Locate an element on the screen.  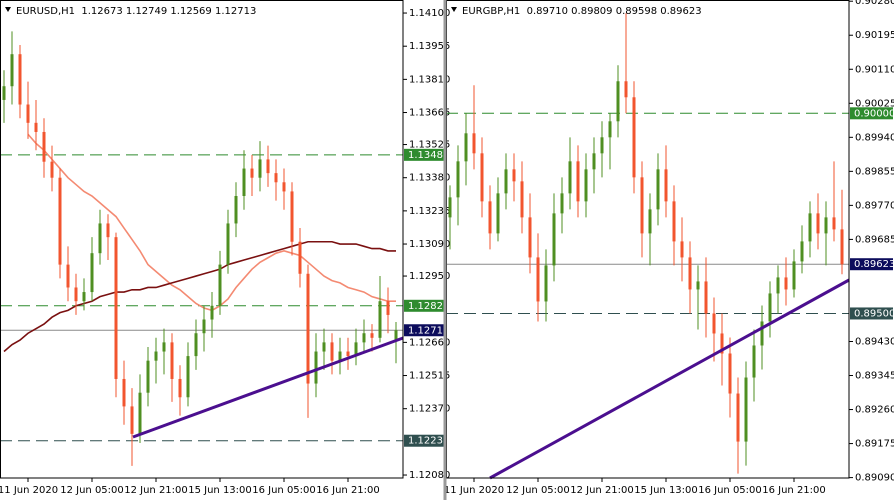
last-price-label: 0.89623 is located at coordinates (874, 264).